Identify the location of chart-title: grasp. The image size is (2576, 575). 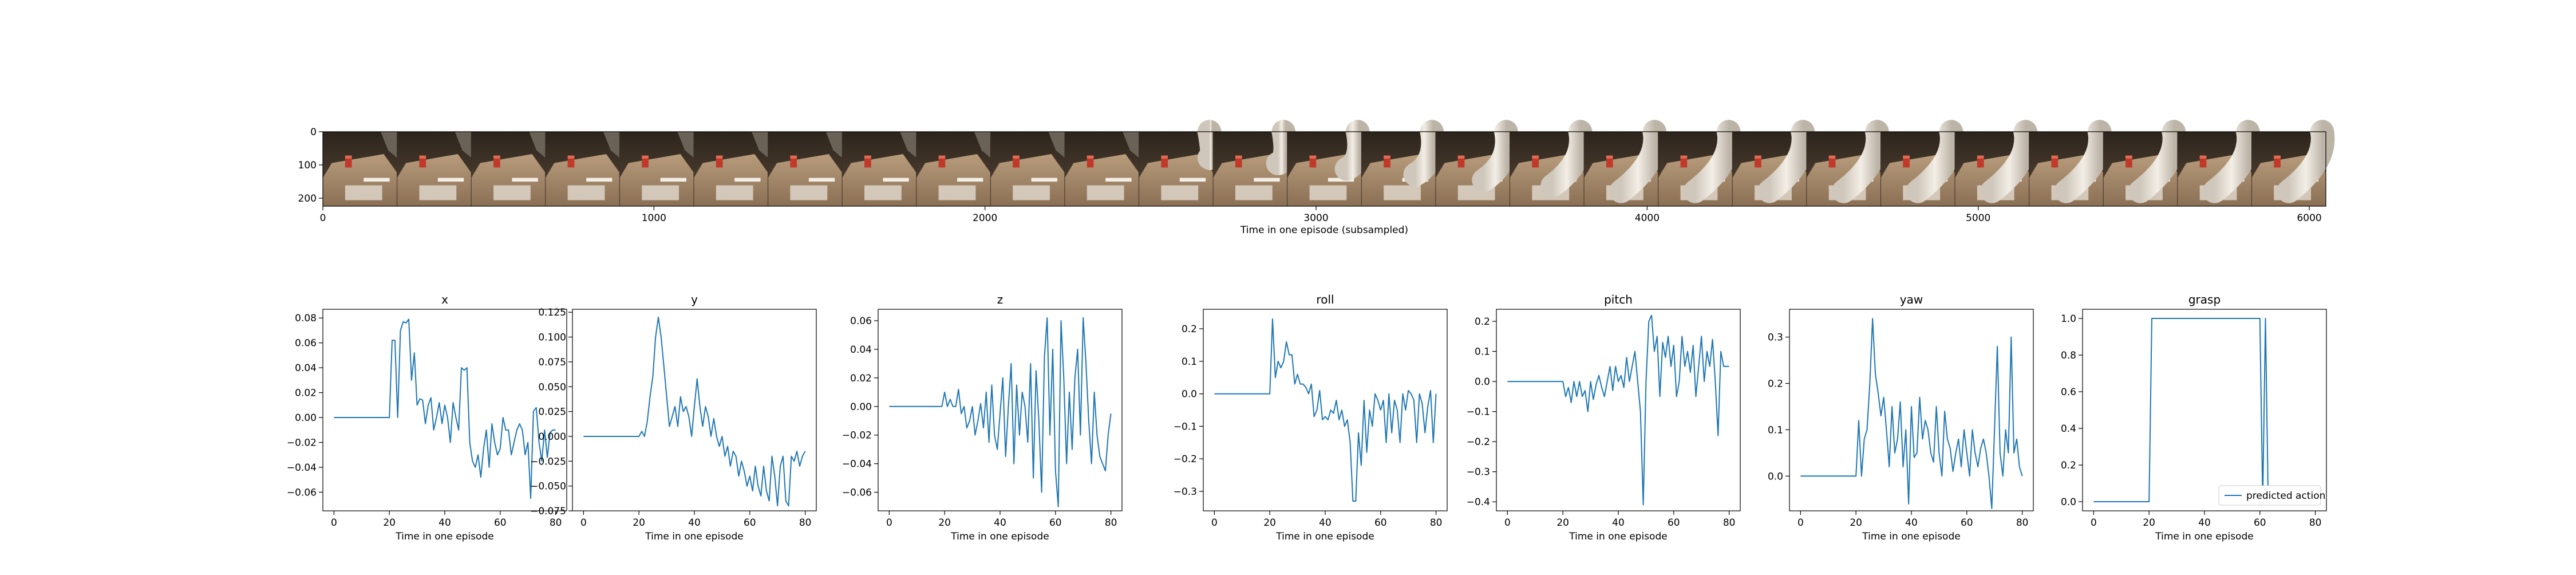
(2204, 299).